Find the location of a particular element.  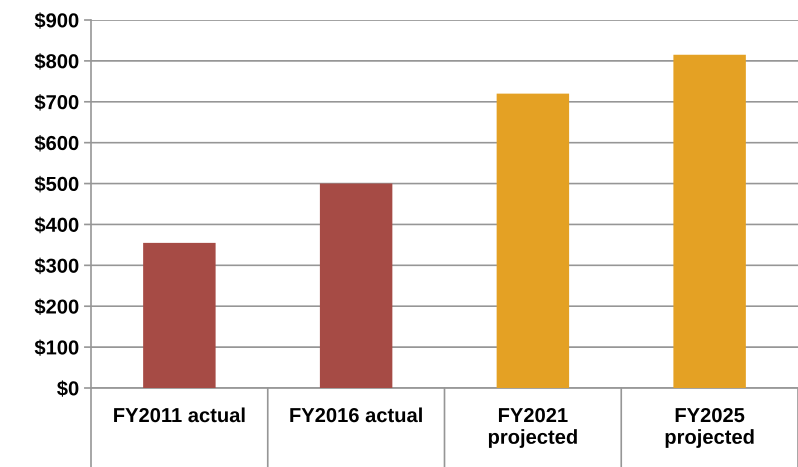

y-tick-label: $800 is located at coordinates (56, 61).